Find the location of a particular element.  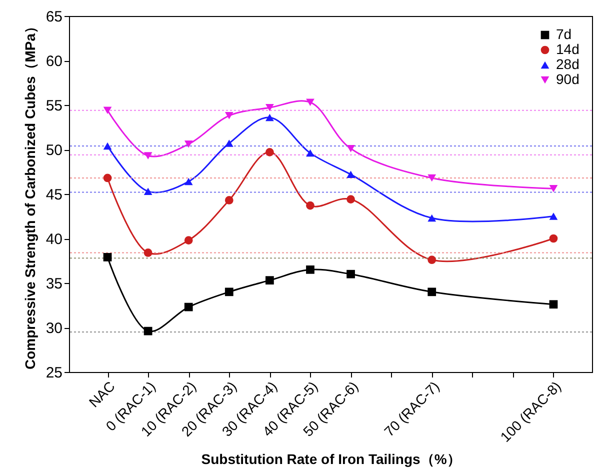

legend-label: 90d is located at coordinates (568, 79).